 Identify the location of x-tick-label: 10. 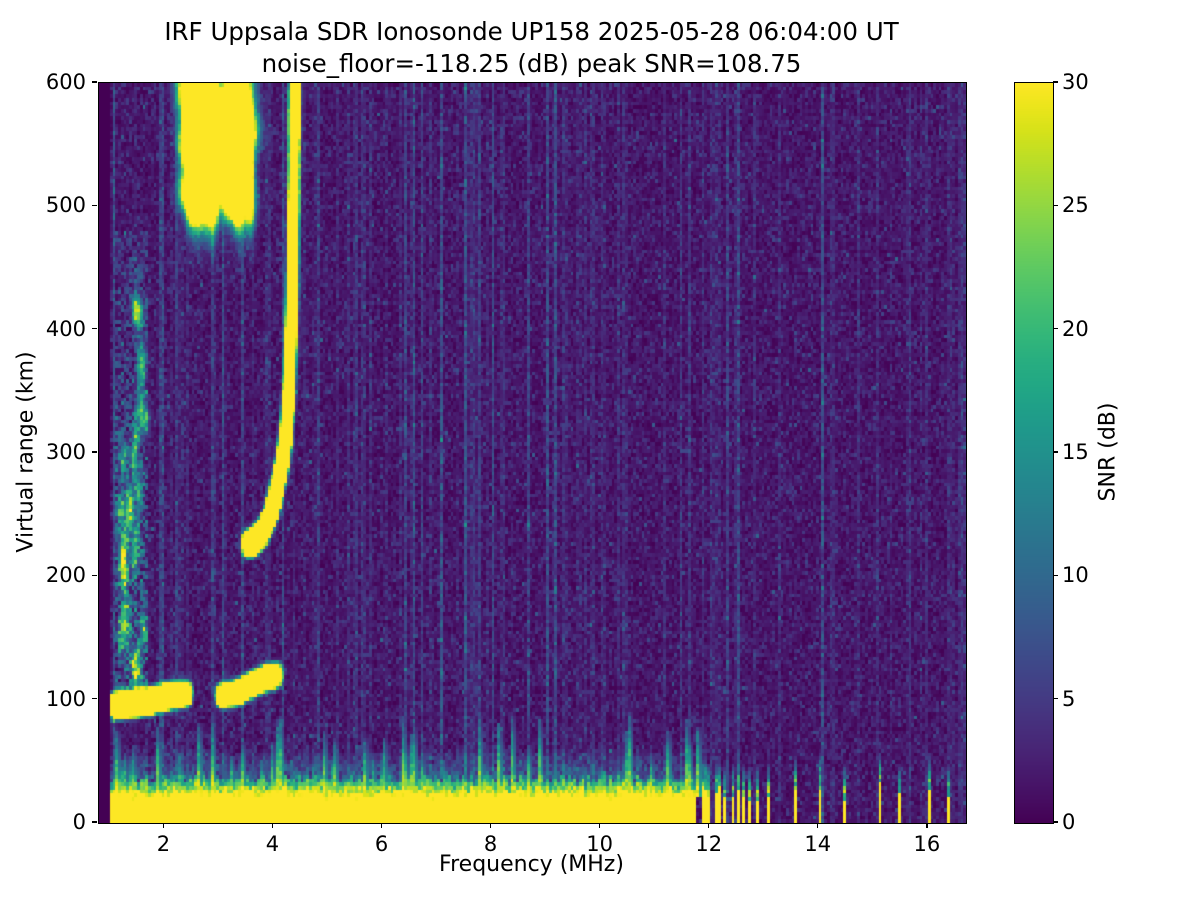
(600, 844).